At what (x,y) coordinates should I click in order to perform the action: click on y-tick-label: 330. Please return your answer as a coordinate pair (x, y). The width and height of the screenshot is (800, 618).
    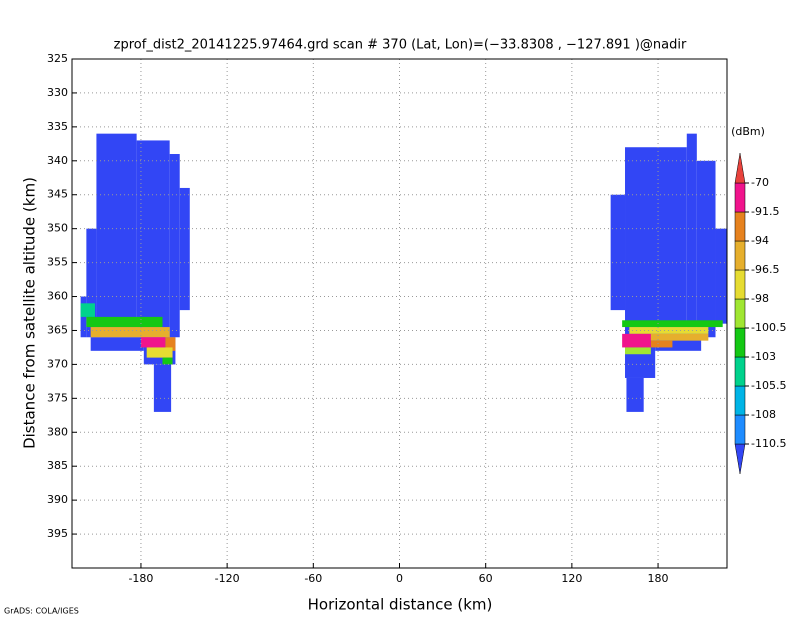
    Looking at the image, I should click on (57, 92).